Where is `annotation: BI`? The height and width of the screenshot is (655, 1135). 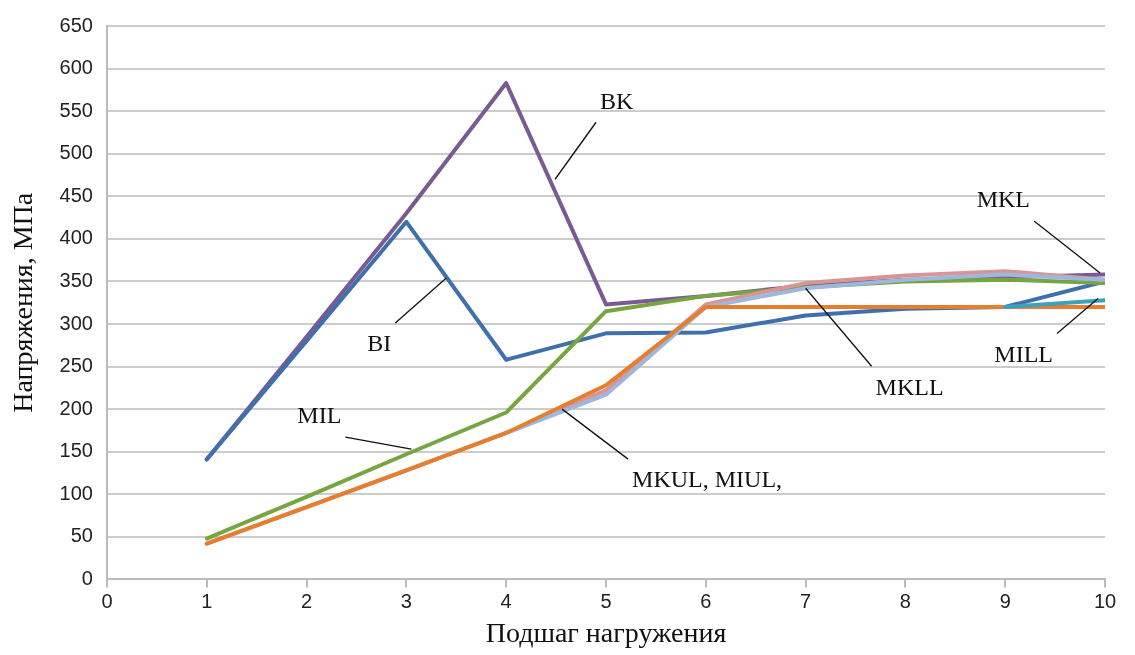
annotation: BI is located at coordinates (379, 343).